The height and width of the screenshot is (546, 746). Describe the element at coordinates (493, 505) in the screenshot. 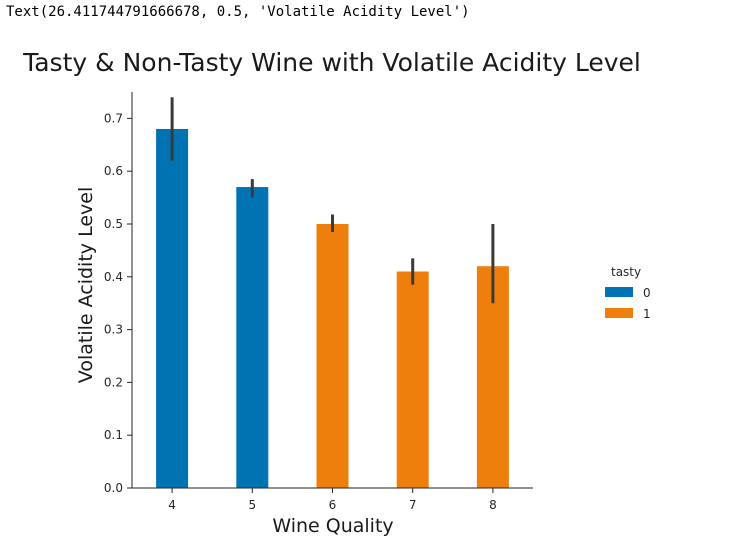

I see `x-tick-label: 8` at that location.